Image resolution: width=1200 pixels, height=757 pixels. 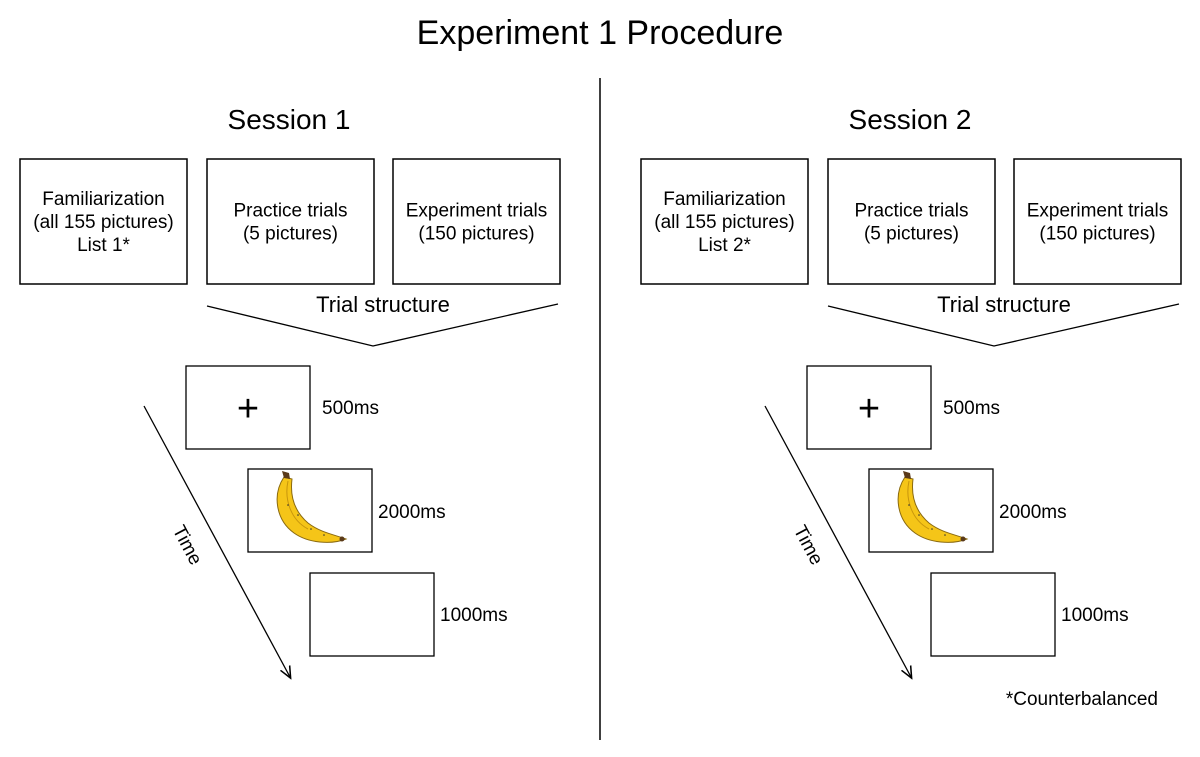 I want to click on diagram-title: Experiment 1 Procedure, so click(x=600, y=33).